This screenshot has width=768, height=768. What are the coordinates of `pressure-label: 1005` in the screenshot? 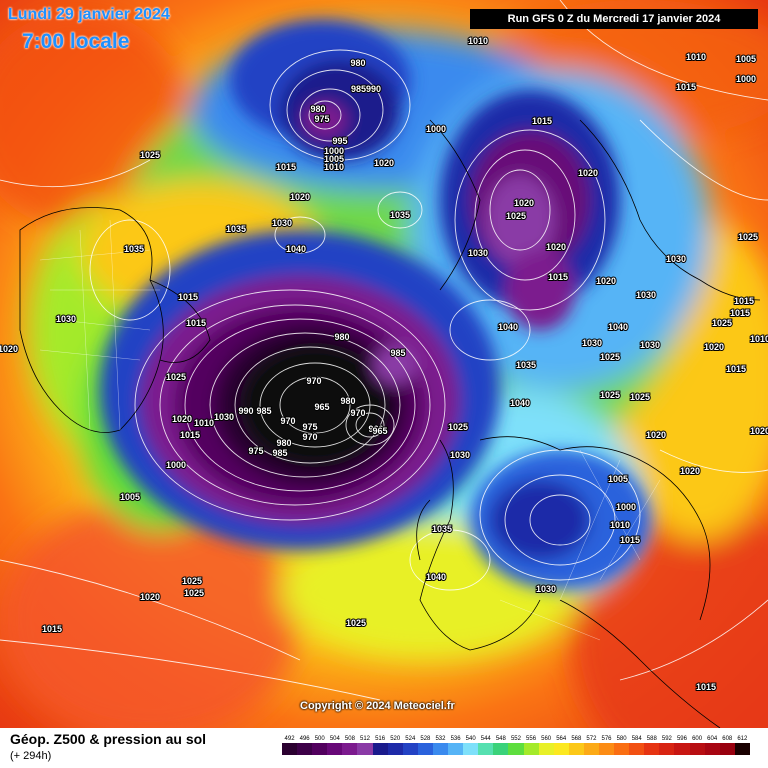 It's located at (334, 159).